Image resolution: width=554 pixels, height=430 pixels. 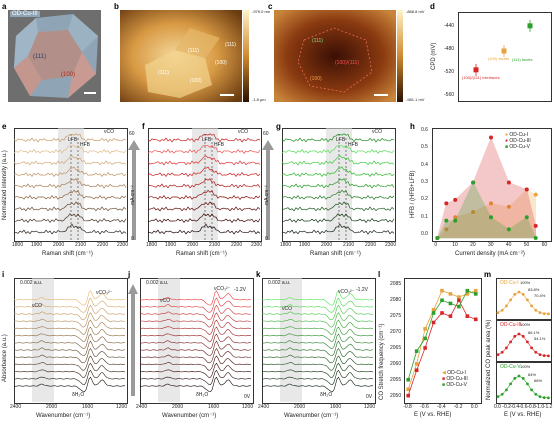 I want to click on chart-d-point-label: (100)/(111) interfaces, so click(x=481, y=77).